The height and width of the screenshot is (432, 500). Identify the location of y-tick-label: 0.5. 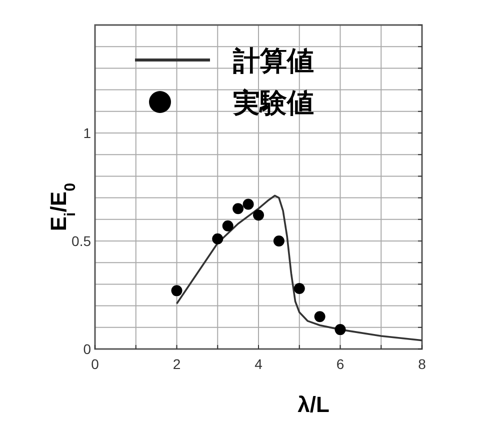
(82, 241).